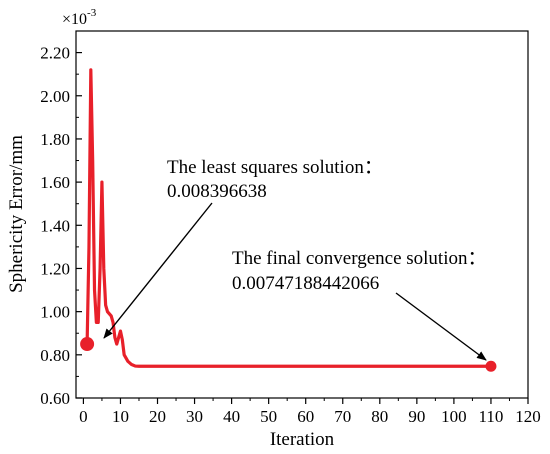 The image size is (550, 454). Describe the element at coordinates (302, 439) in the screenshot. I see `x-axis-title: Iteration` at that location.